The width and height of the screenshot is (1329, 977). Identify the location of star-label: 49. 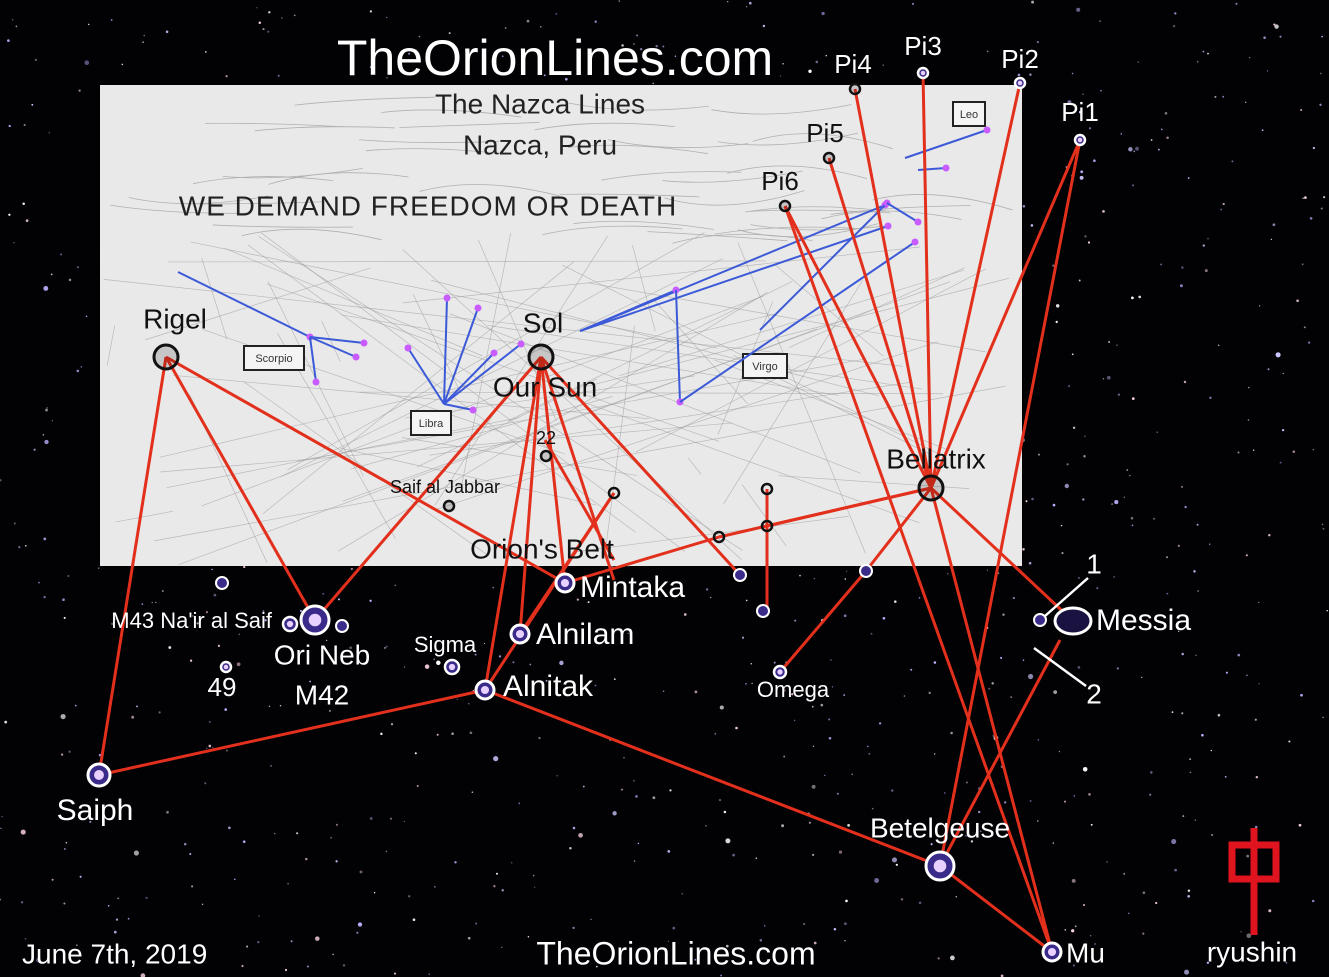
(222, 687).